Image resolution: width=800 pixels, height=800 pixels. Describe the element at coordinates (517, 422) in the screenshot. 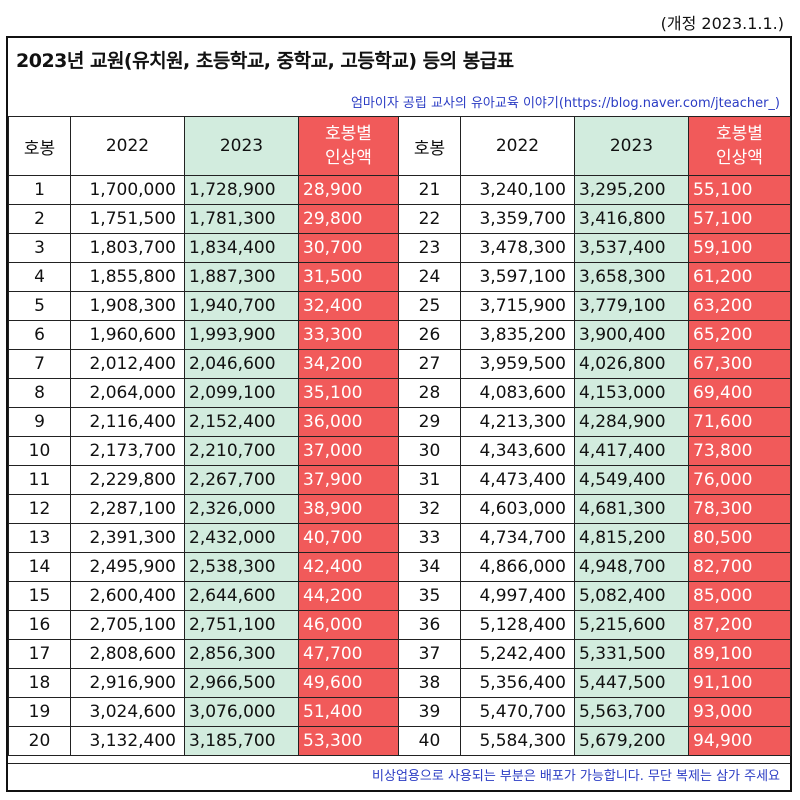

I see `salary-2022-cell: 4,213,300` at that location.